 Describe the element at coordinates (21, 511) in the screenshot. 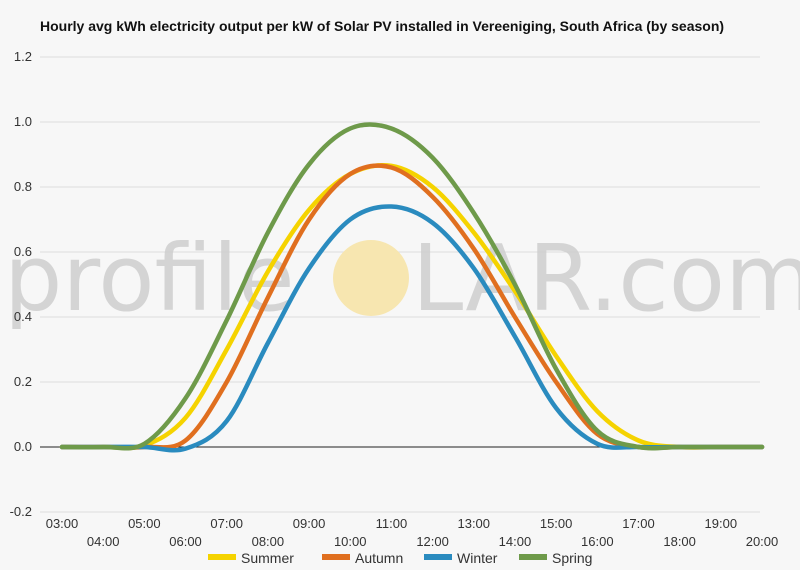

I see `y-tick-label: -0.2` at that location.